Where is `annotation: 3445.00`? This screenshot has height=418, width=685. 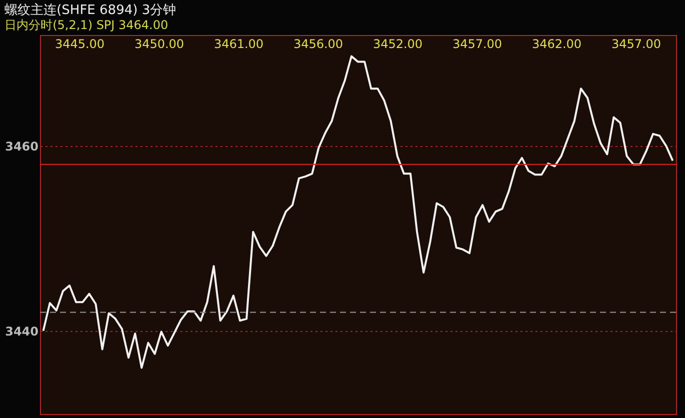 annotation: 3445.00 is located at coordinates (79, 44).